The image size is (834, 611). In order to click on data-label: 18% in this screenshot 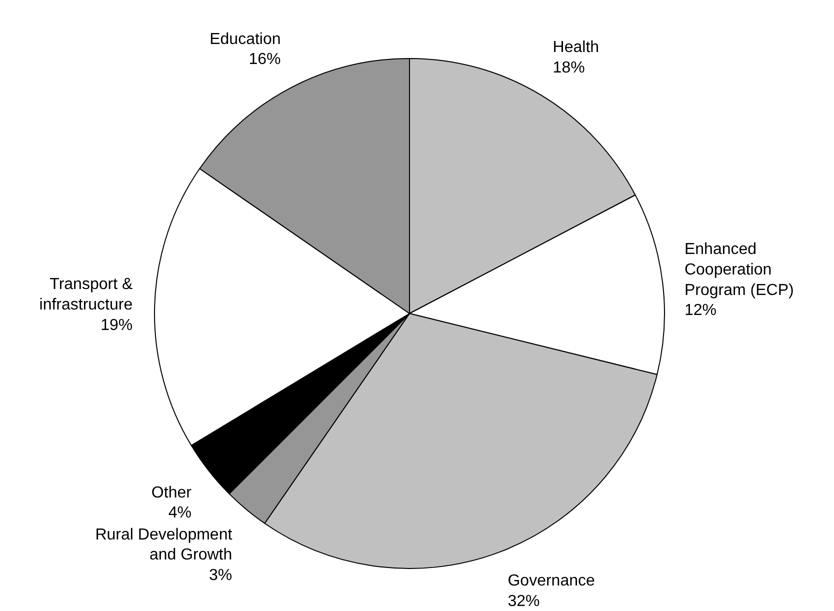, I will do `click(568, 67)`.